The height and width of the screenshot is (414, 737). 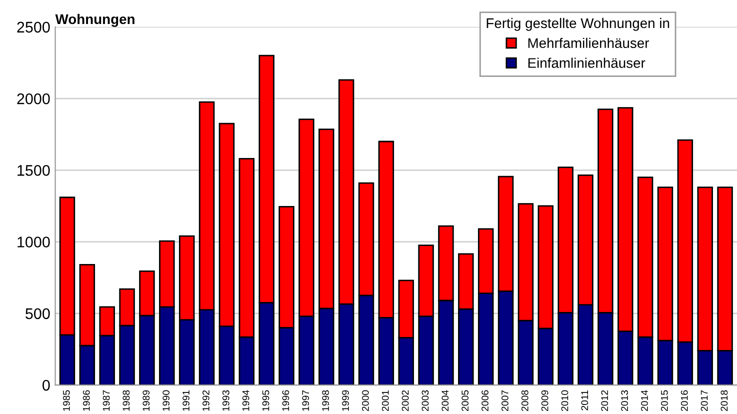 I want to click on legend-title: Fertig gestellte Wohnungen in, so click(x=578, y=24).